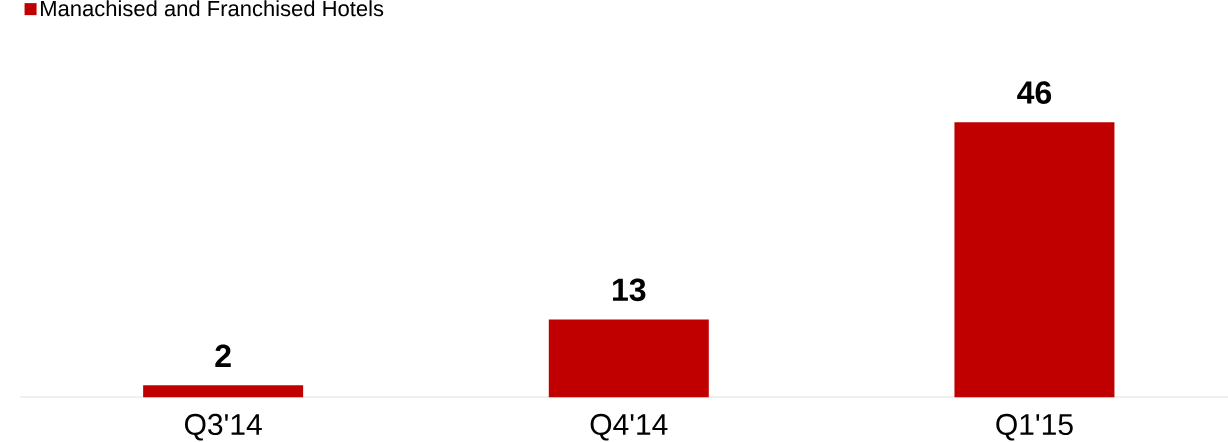 The height and width of the screenshot is (442, 1228). What do you see at coordinates (1034, 92) in the screenshot?
I see `data-label: 46` at bounding box center [1034, 92].